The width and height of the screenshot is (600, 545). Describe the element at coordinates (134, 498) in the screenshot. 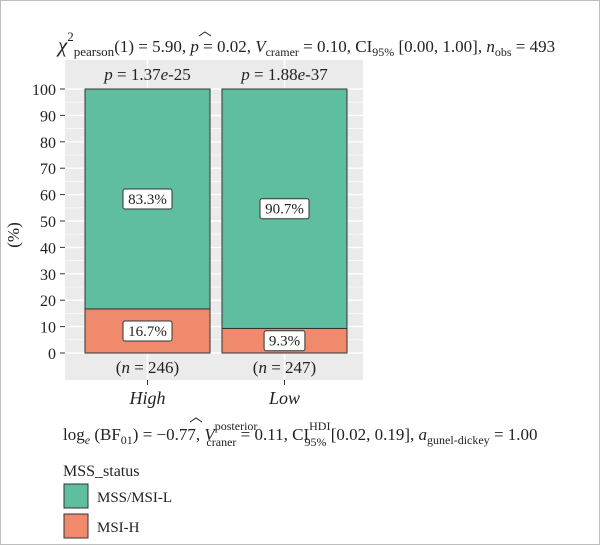

I see `legend-label: MSS/MSI-L` at that location.